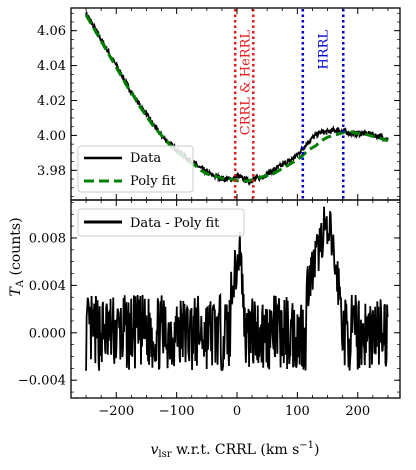 This screenshot has height=470, width=416. I want to click on y-axis-label: TA (counts), so click(17, 256).